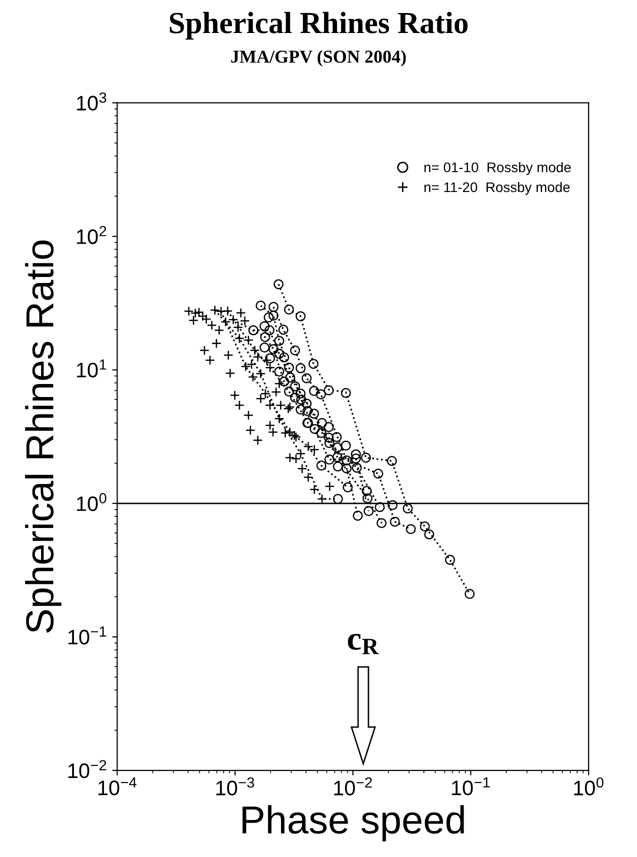 The image size is (637, 857). Describe the element at coordinates (117, 786) in the screenshot. I see `x-tick-label: 10$^{−4}$` at that location.